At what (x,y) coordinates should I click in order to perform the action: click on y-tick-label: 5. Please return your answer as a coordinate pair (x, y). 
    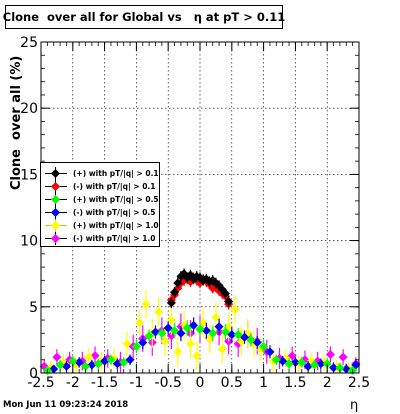
    Looking at the image, I should click on (33, 308).